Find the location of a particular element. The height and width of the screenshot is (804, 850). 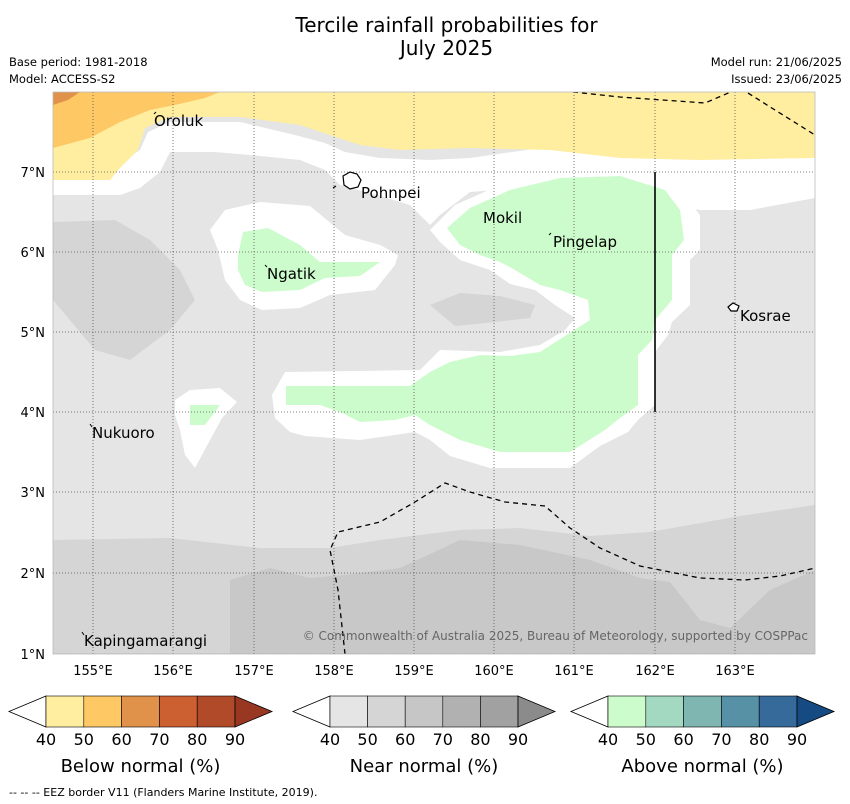

pohnpei-islet is located at coordinates (334, 187).